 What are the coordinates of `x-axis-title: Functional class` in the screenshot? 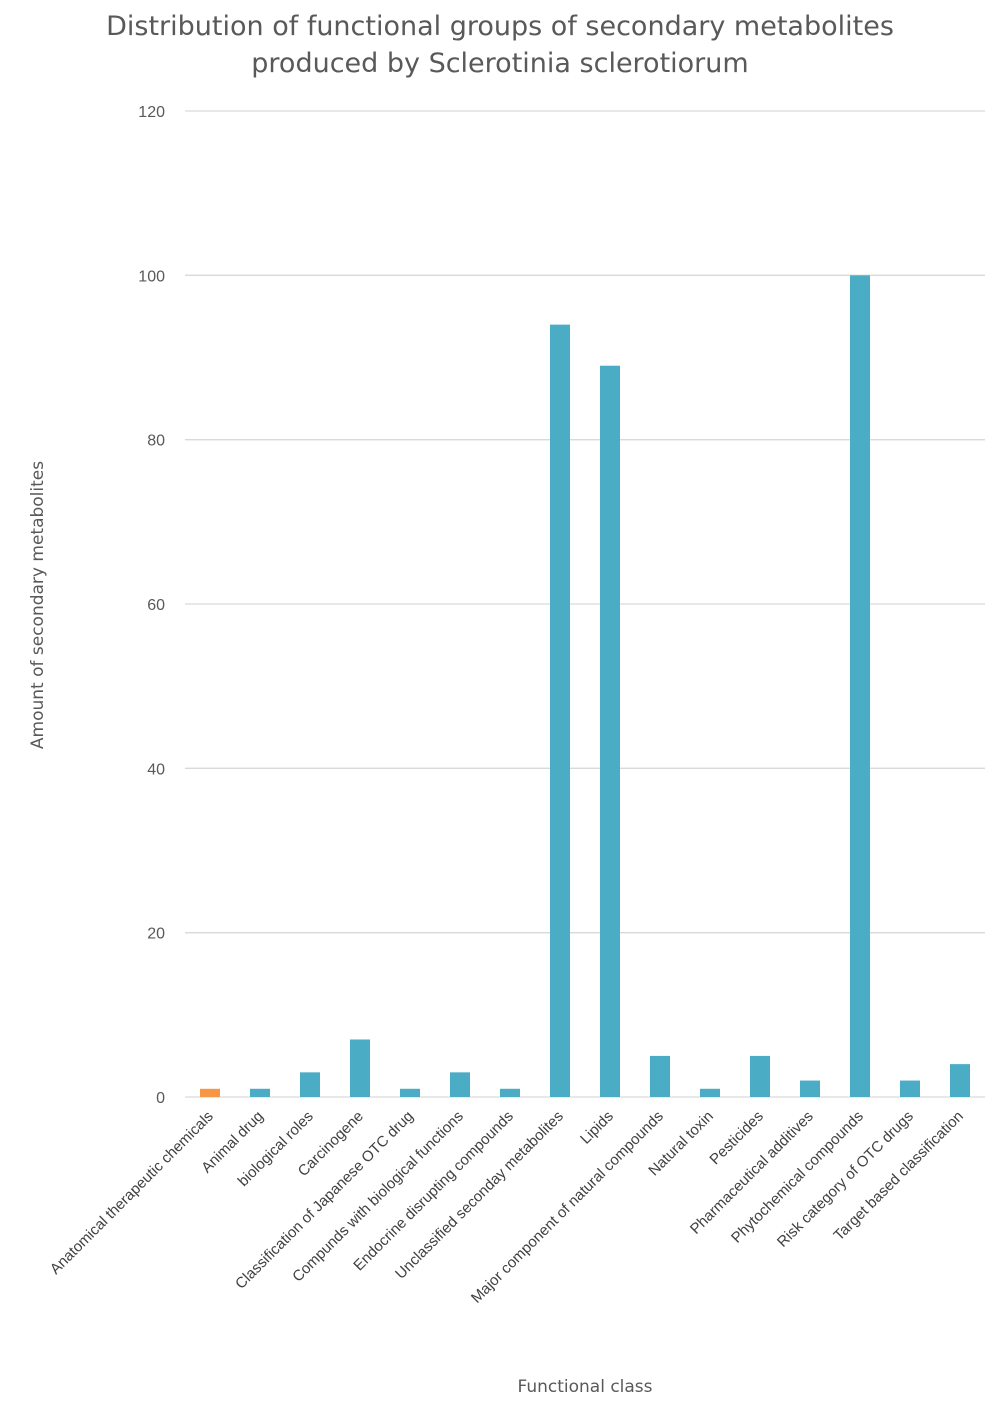 It's located at (584, 1387).